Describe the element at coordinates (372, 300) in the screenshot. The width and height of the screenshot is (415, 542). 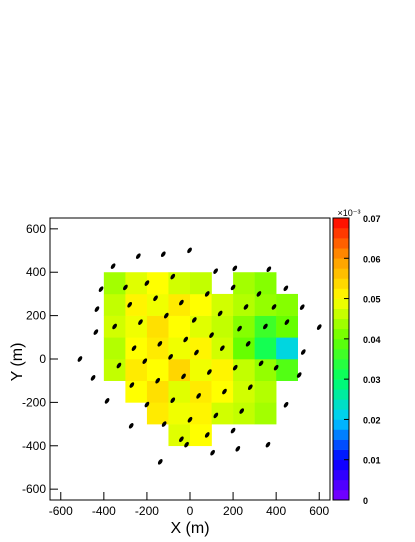
I see `colorbar-tick-label: 0.05` at that location.